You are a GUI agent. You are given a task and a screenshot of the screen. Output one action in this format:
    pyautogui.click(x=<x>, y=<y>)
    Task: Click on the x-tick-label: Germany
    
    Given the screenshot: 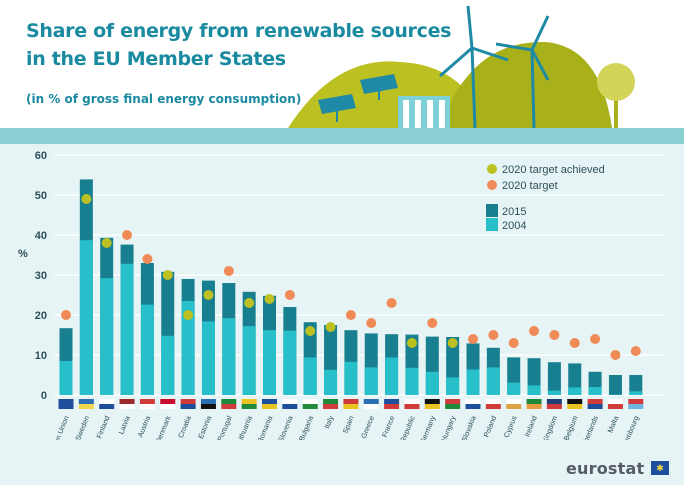 What is the action you would take?
    pyautogui.click(x=428, y=427)
    